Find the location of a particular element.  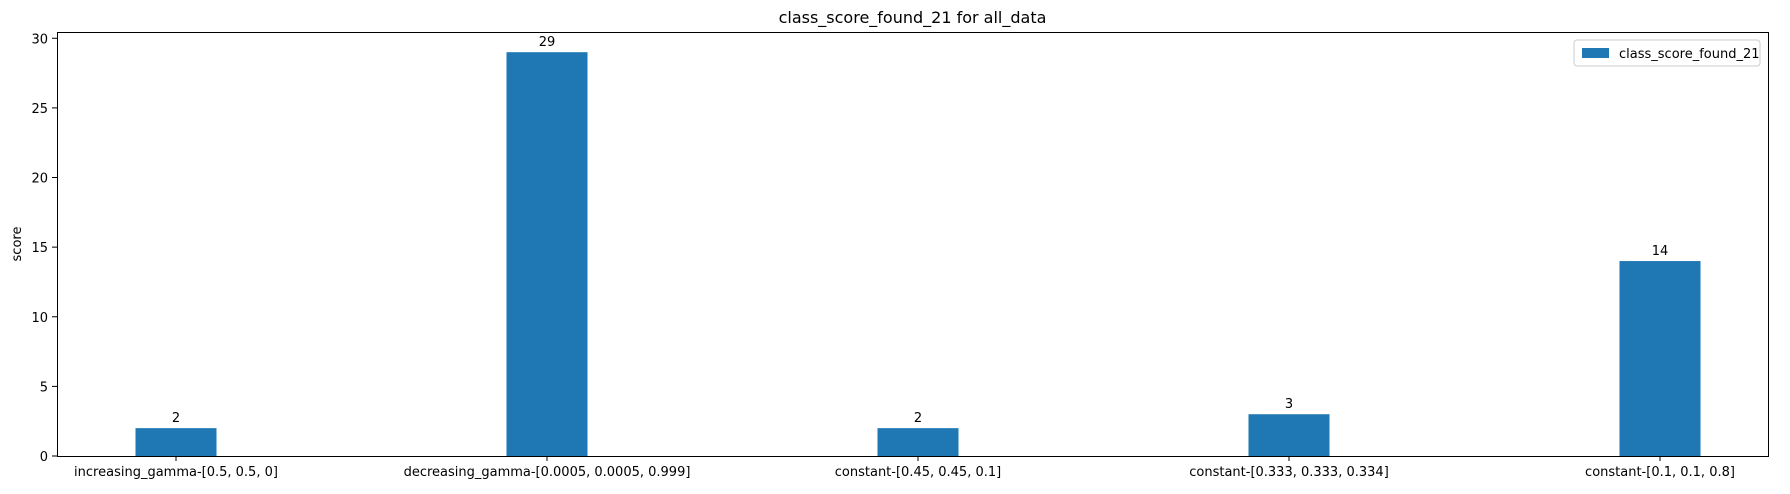

y-tick-label: 25 is located at coordinates (39, 109).